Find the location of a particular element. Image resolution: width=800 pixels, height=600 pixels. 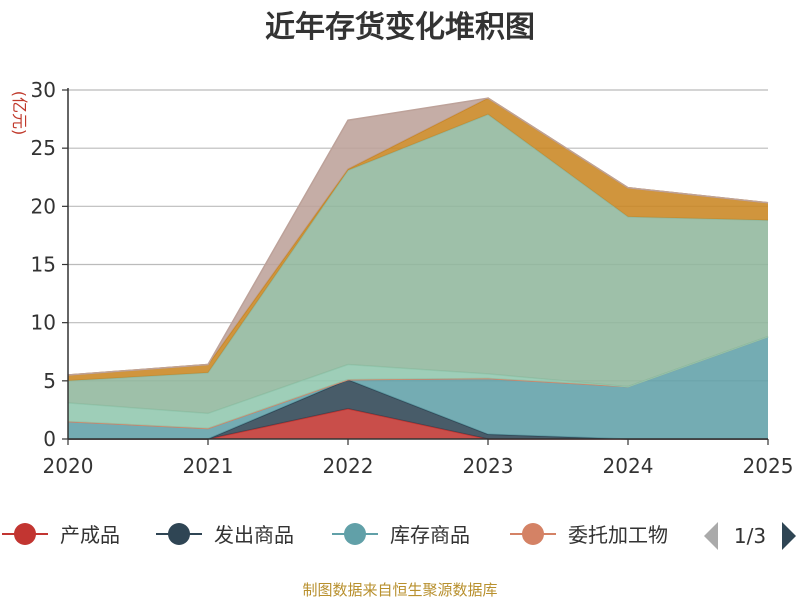

y-axis-unit: (亿元) is located at coordinates (19, 113).